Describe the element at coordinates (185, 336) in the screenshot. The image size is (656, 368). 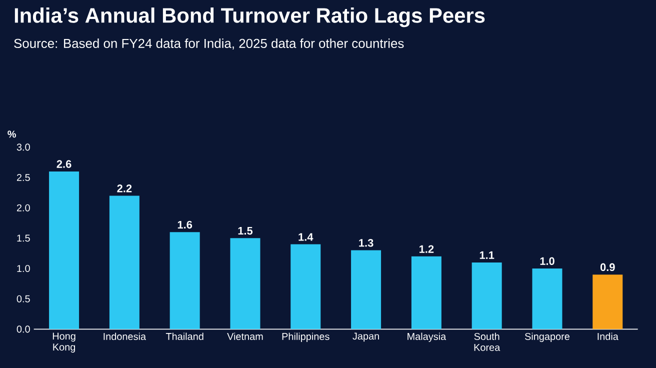
I see `x-tick-label: Thailand` at that location.